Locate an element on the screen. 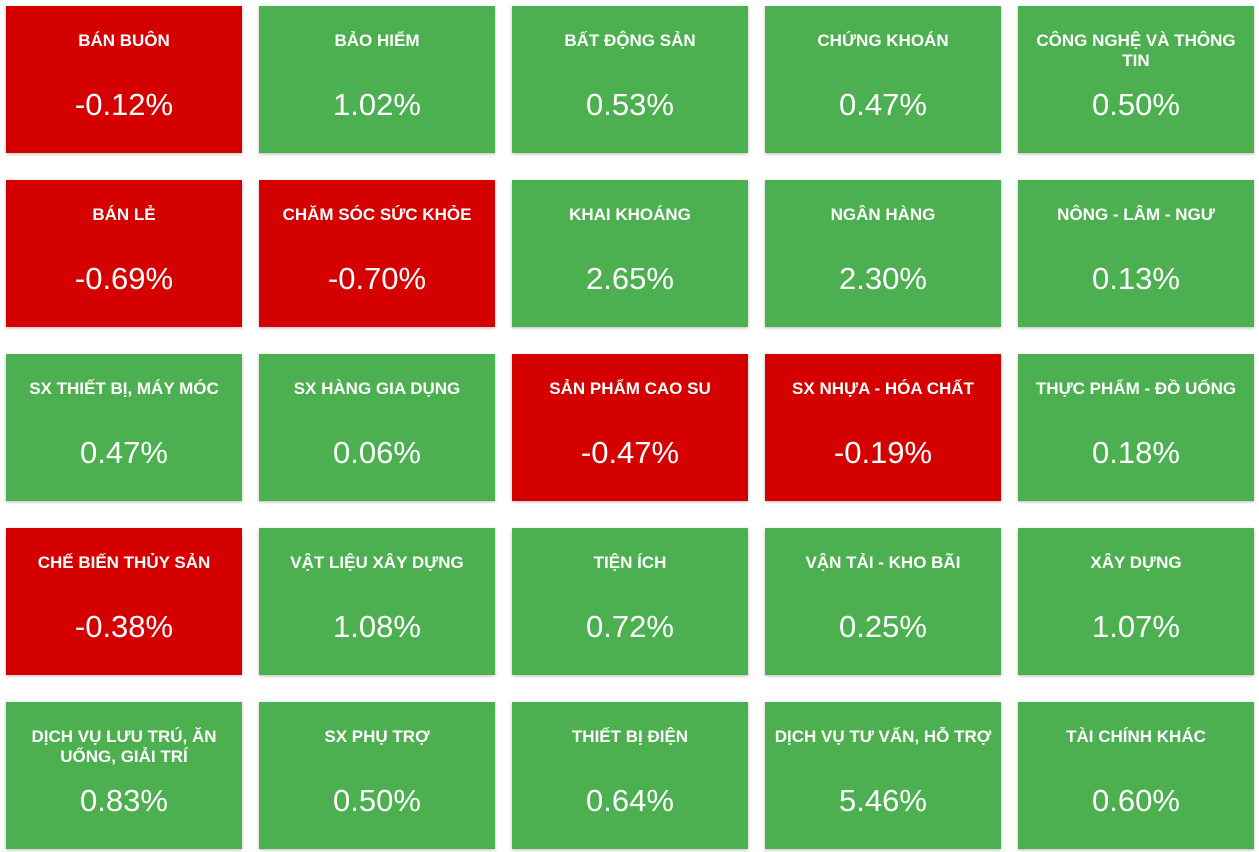 The height and width of the screenshot is (852, 1259). sector-change: -0.12% is located at coordinates (124, 104).